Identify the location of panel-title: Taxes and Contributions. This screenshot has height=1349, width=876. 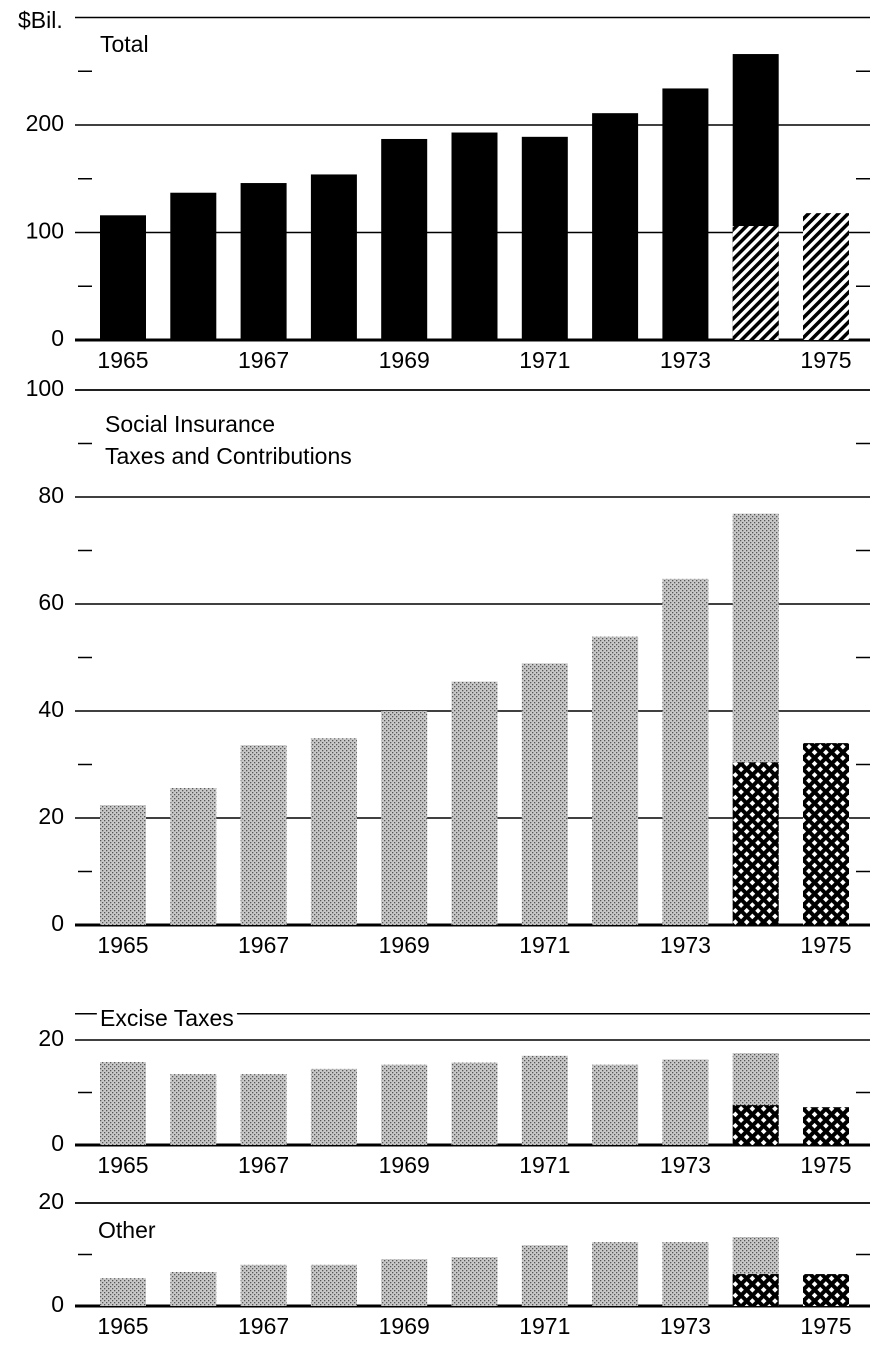
(228, 456).